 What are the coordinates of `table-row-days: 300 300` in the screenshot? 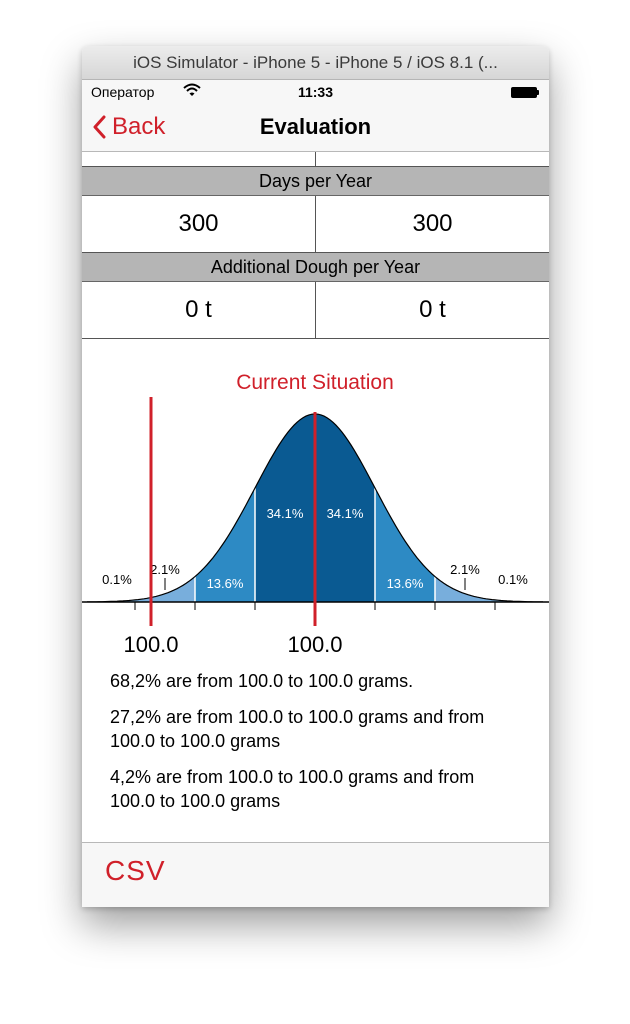 It's located at (315, 224).